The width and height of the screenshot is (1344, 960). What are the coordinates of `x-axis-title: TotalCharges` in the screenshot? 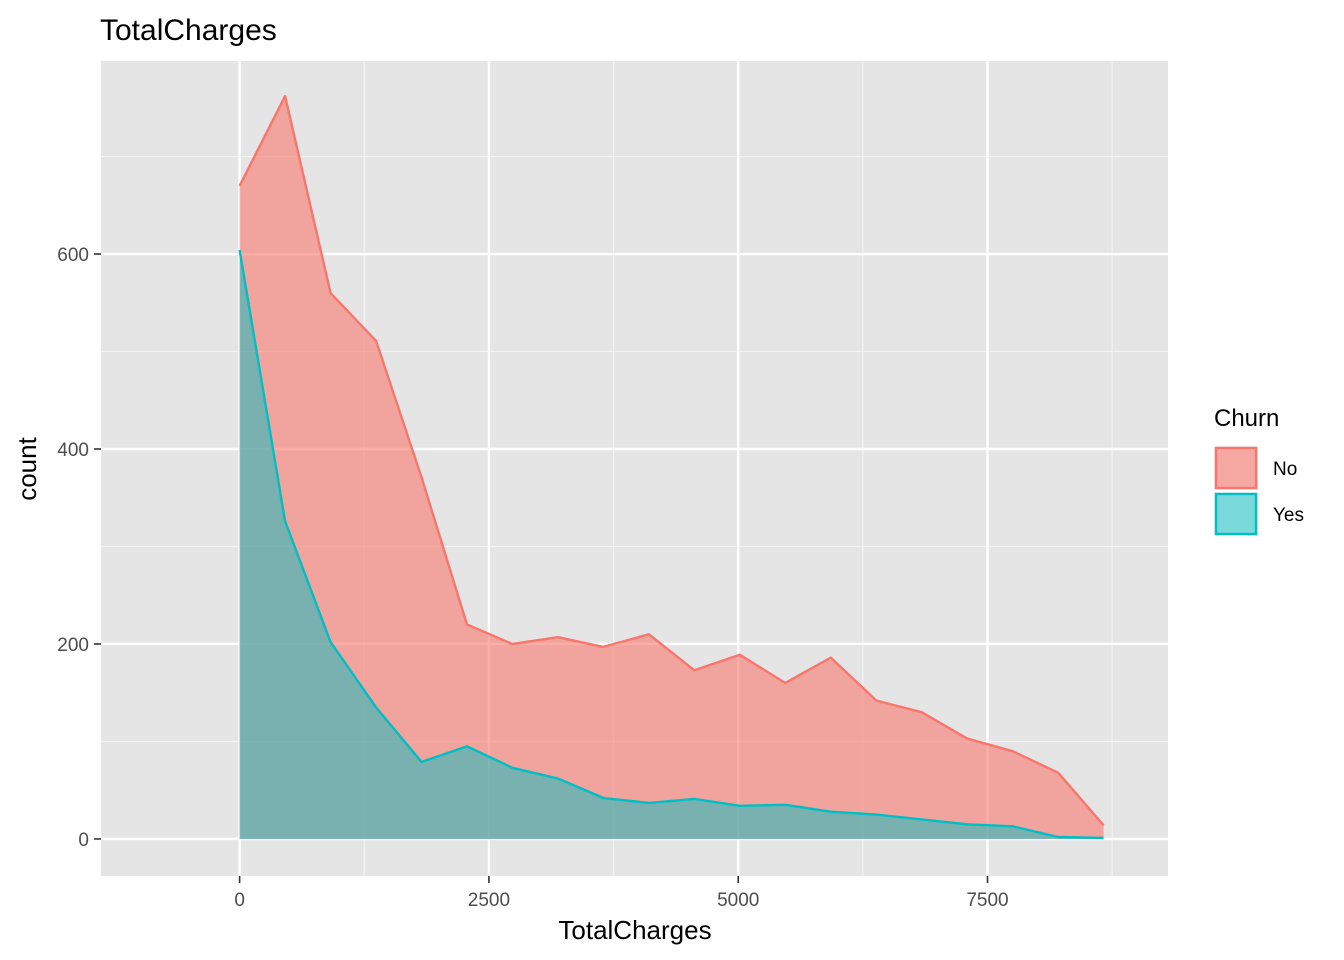 It's located at (634, 930).